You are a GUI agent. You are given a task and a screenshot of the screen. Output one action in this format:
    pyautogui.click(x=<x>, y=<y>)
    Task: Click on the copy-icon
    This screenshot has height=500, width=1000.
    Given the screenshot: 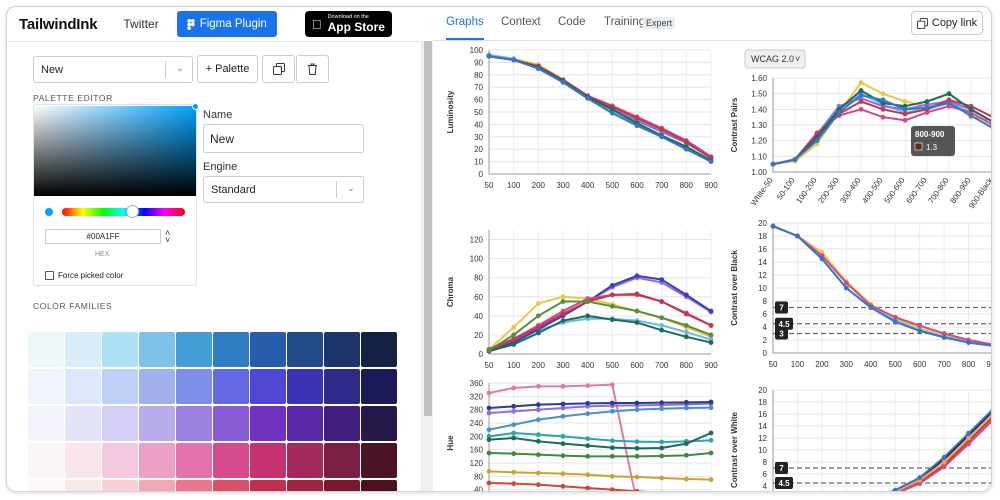 What is the action you would take?
    pyautogui.click(x=278, y=69)
    